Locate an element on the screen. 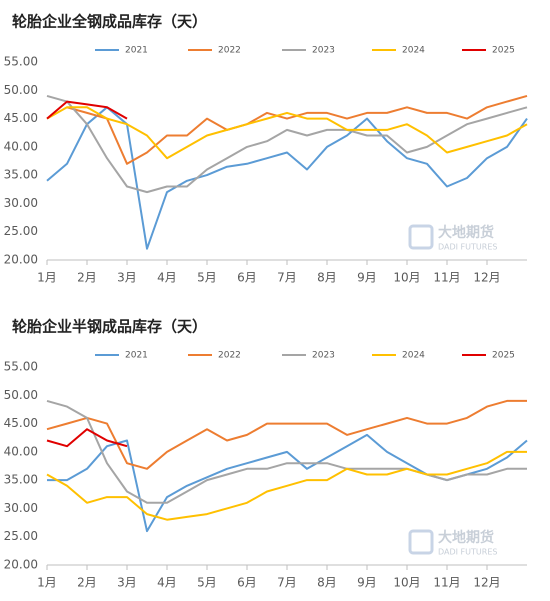  chart-title: 轮胎企业半钢成品库存（天） is located at coordinates (109, 327).